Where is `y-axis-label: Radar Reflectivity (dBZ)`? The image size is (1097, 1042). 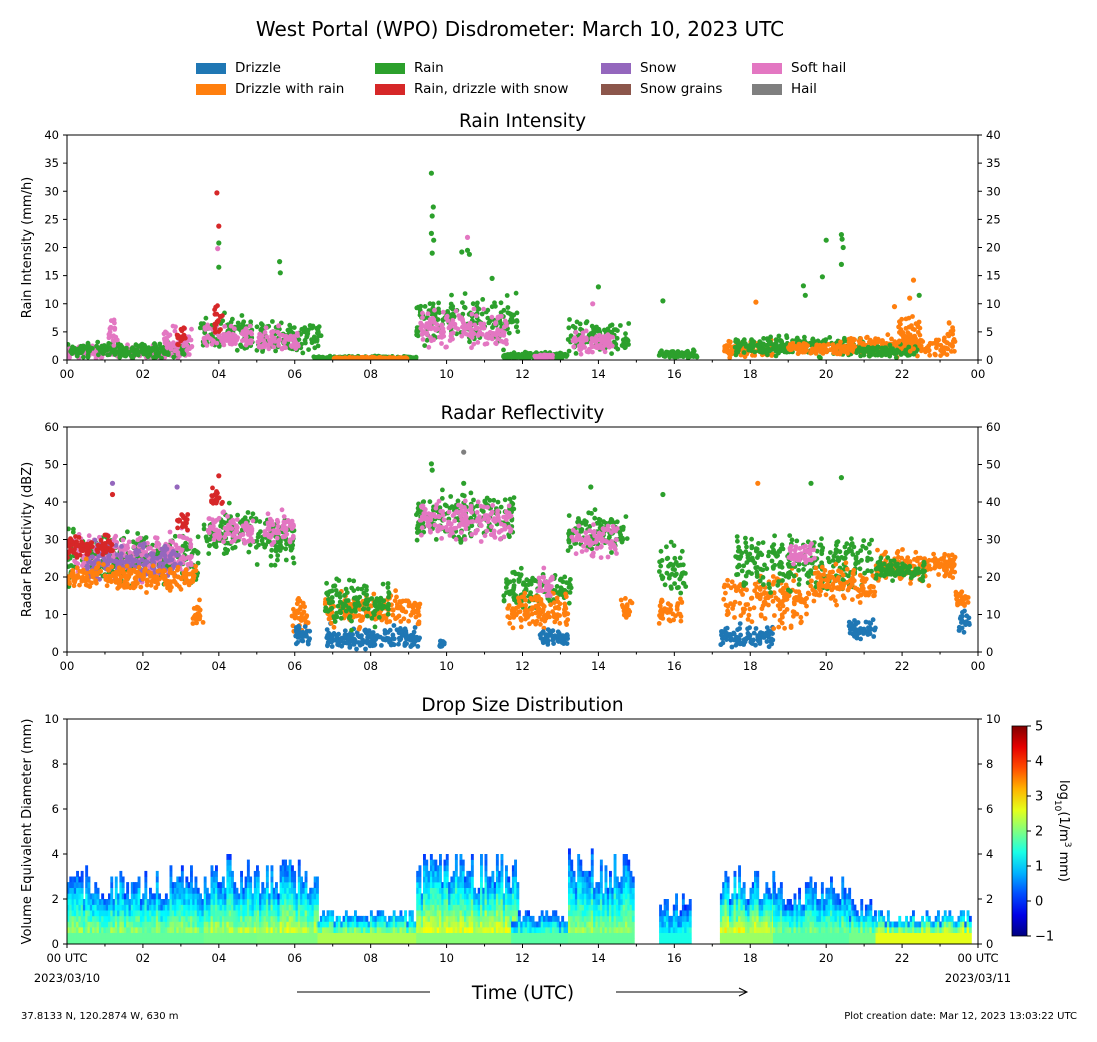
y-axis-label: Radar Reflectivity (dBZ) is located at coordinates (27, 539).